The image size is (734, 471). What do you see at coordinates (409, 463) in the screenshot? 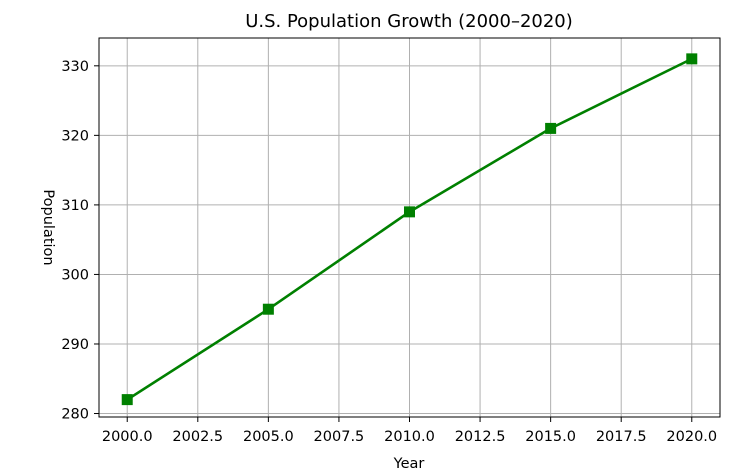
I see `x-axis-label: Year` at bounding box center [409, 463].